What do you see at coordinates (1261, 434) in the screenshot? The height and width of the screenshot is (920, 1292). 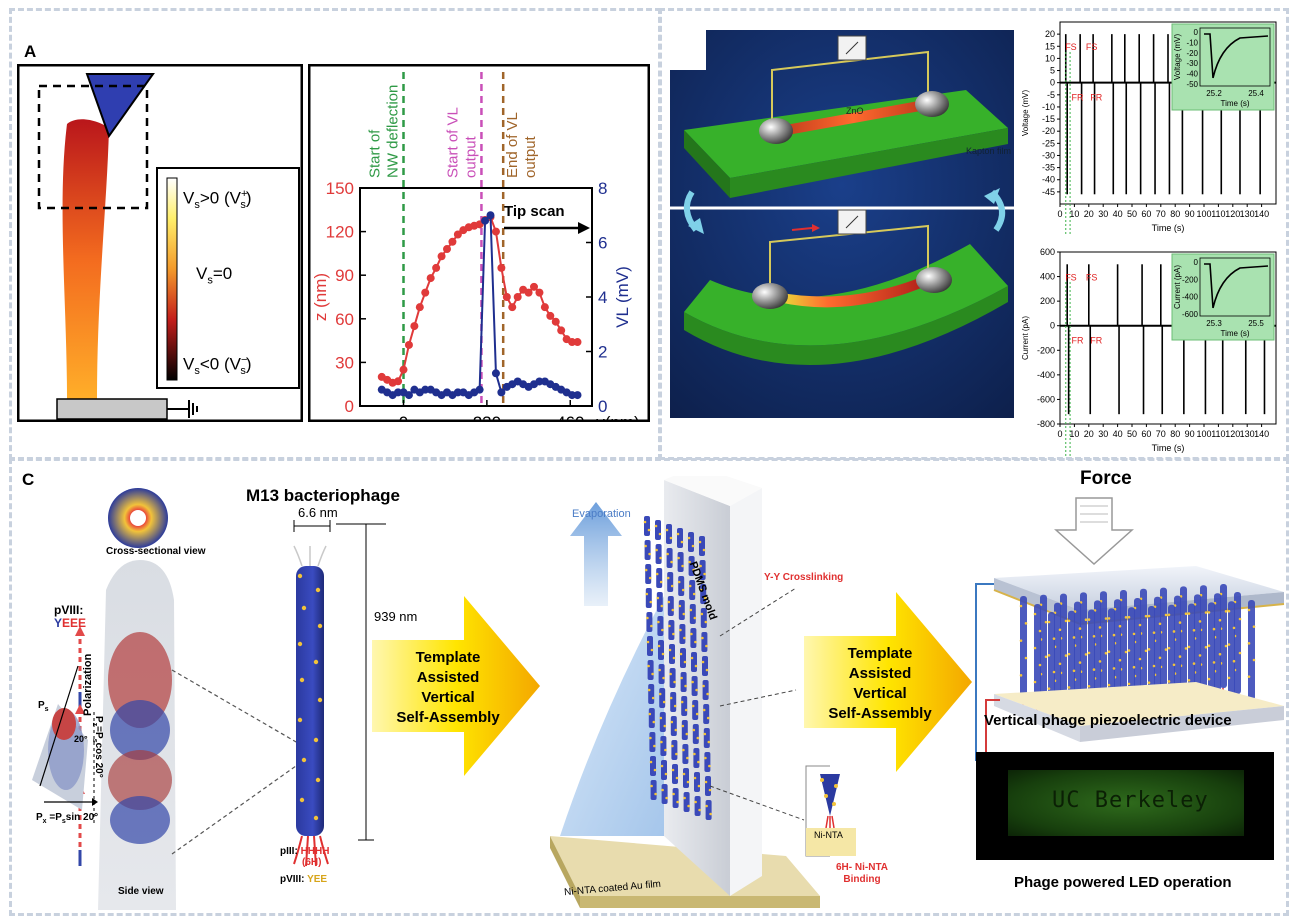 I see `x-tick-label: 140` at bounding box center [1261, 434].